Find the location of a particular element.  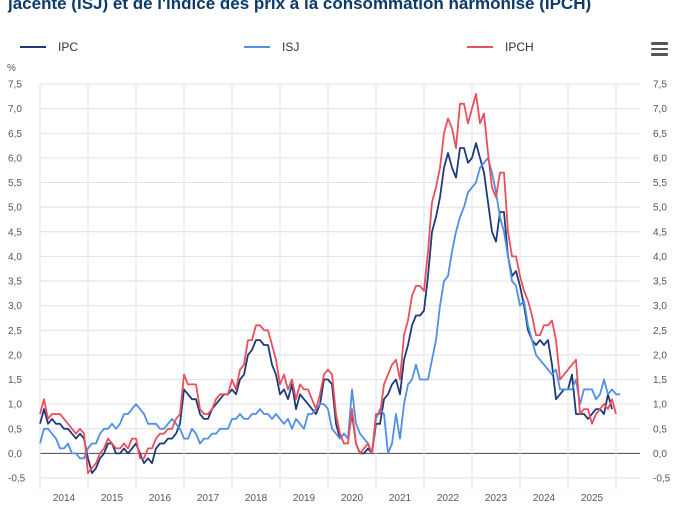

y-tick-label-left: 0,0 is located at coordinates (15, 454).